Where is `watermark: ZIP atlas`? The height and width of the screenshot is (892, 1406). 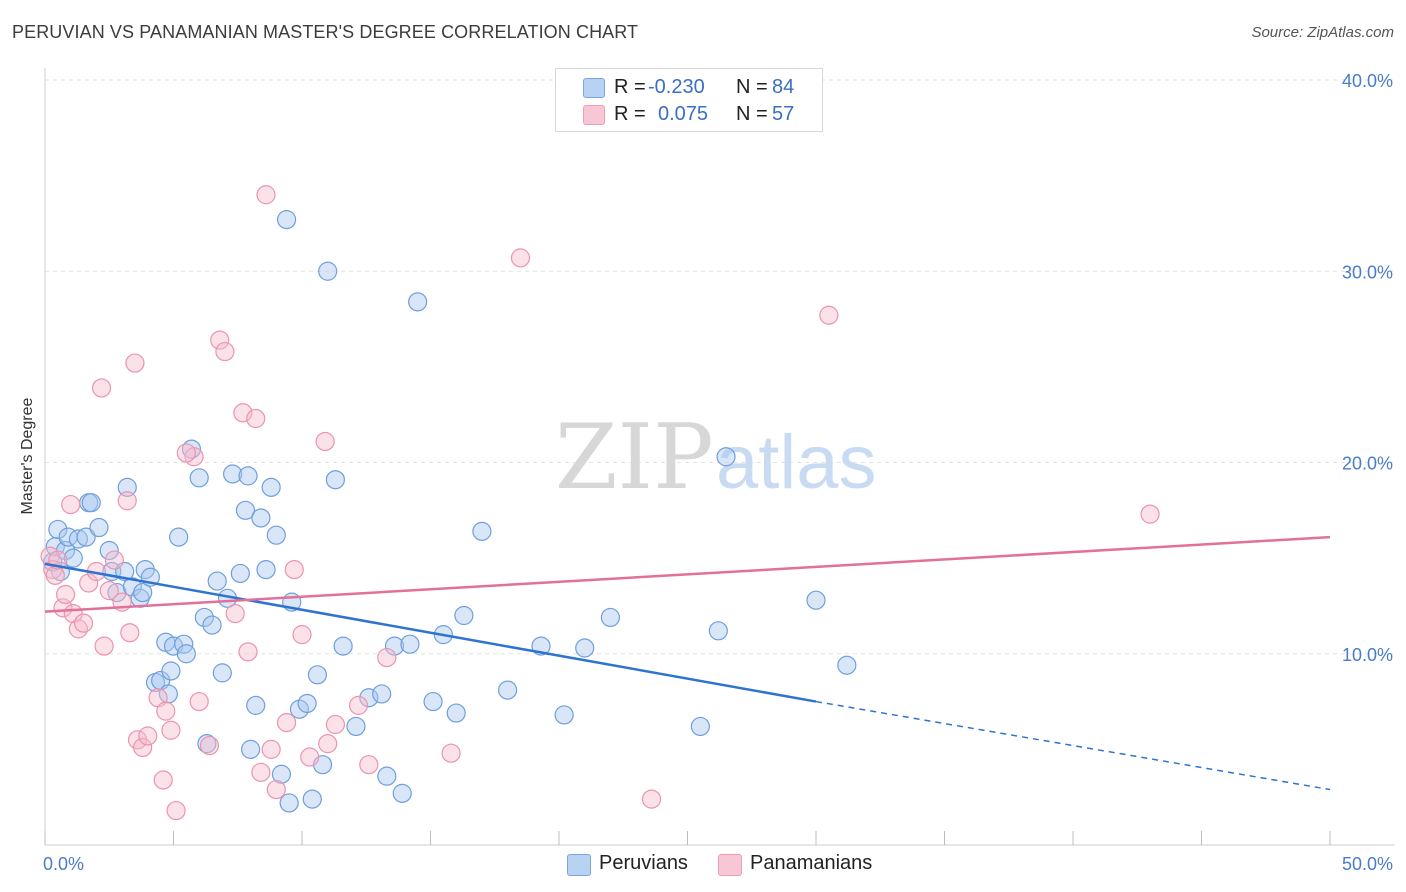
watermark: ZIP atlas is located at coordinates (716, 457).